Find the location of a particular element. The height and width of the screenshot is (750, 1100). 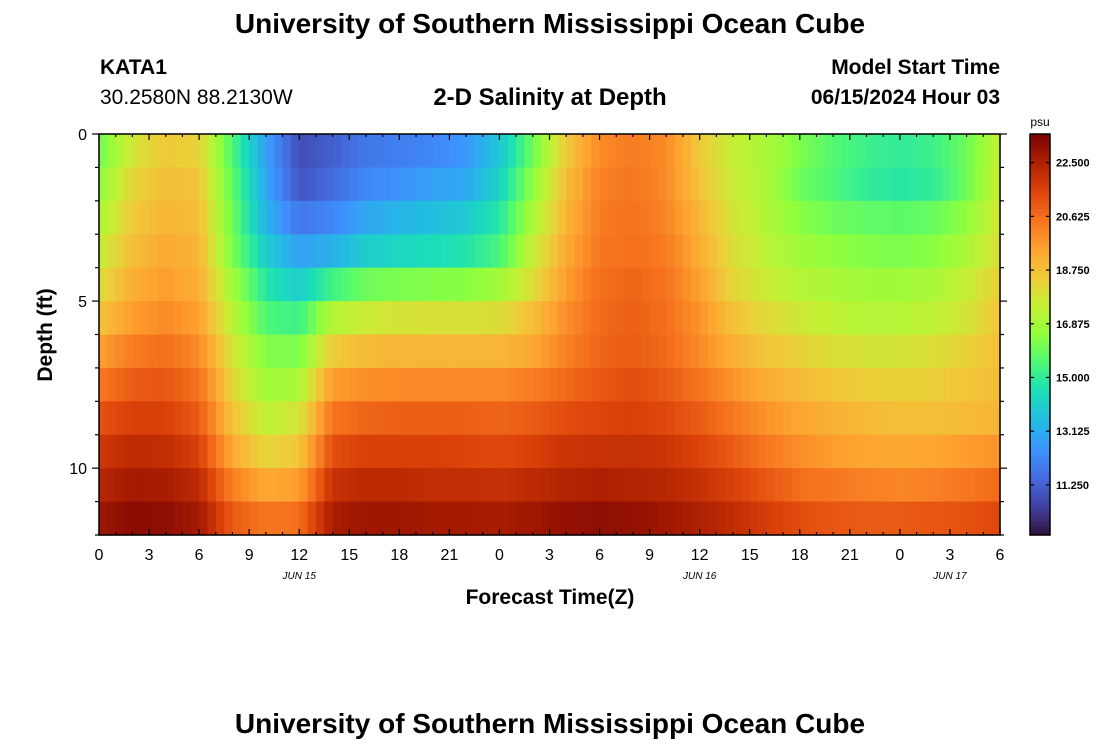

x-axis-label: Forecast Time(Z) is located at coordinates (550, 597).